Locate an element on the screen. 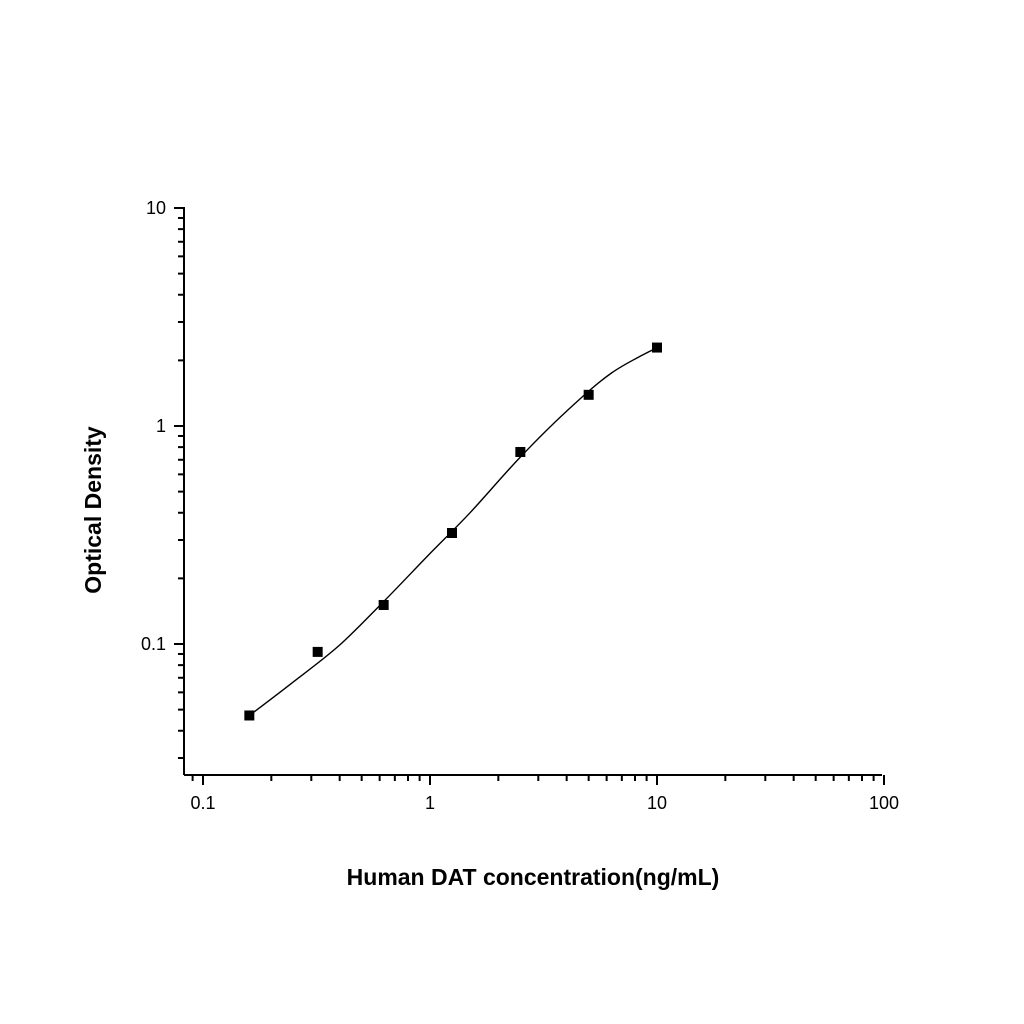  y-tick-label: 0.1 is located at coordinates (153, 644).